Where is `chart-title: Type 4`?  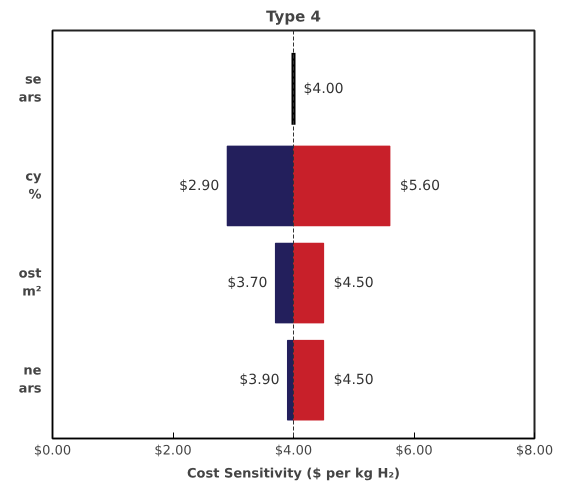 chart-title: Type 4 is located at coordinates (293, 17).